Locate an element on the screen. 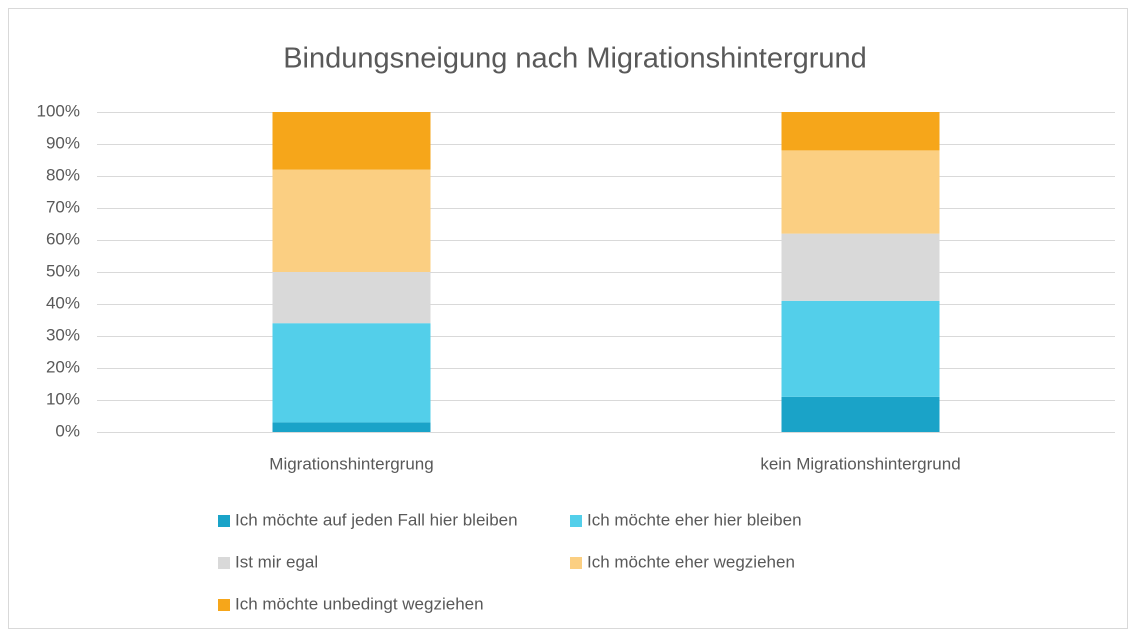 The width and height of the screenshot is (1136, 633). y-tick-label: 70% is located at coordinates (63, 206).